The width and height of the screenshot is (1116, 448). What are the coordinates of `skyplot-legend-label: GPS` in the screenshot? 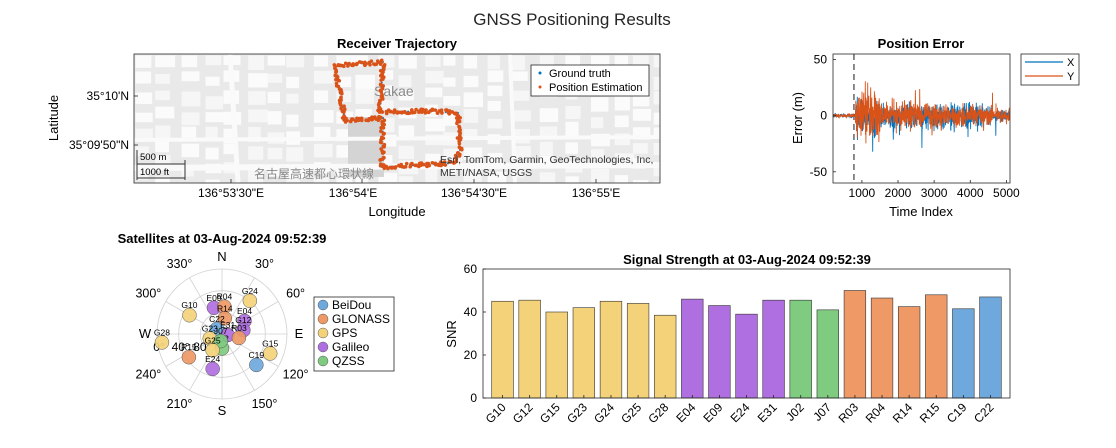 It's located at (344, 333).